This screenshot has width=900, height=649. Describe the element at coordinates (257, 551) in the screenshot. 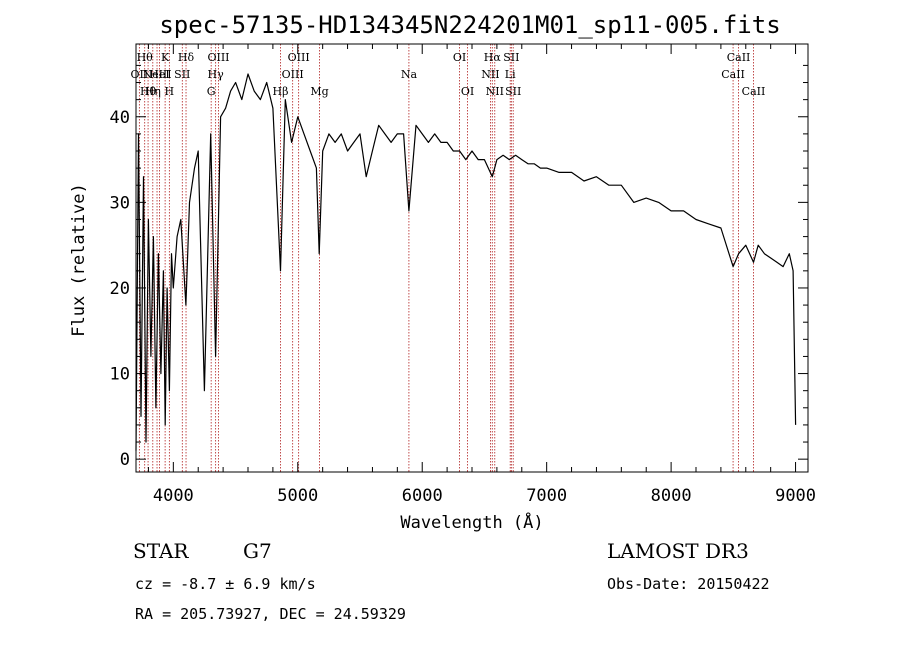

I see `object-subclass: G7` at that location.